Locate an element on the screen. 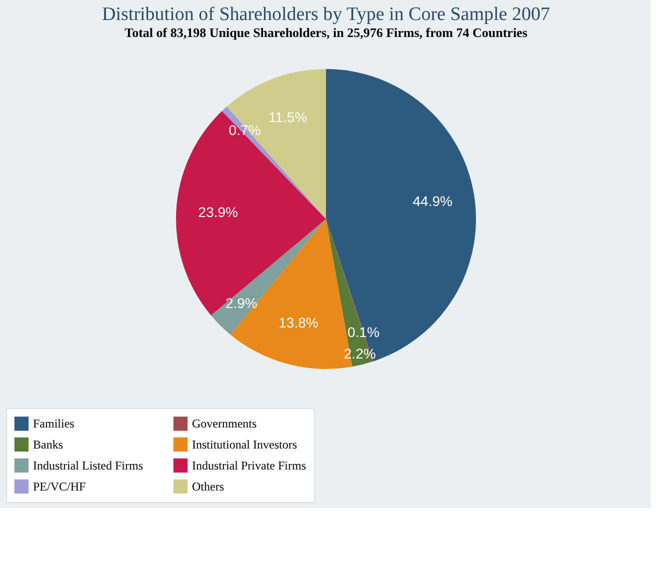 Image resolution: width=664 pixels, height=562 pixels. legend-label: Banks is located at coordinates (48, 445).